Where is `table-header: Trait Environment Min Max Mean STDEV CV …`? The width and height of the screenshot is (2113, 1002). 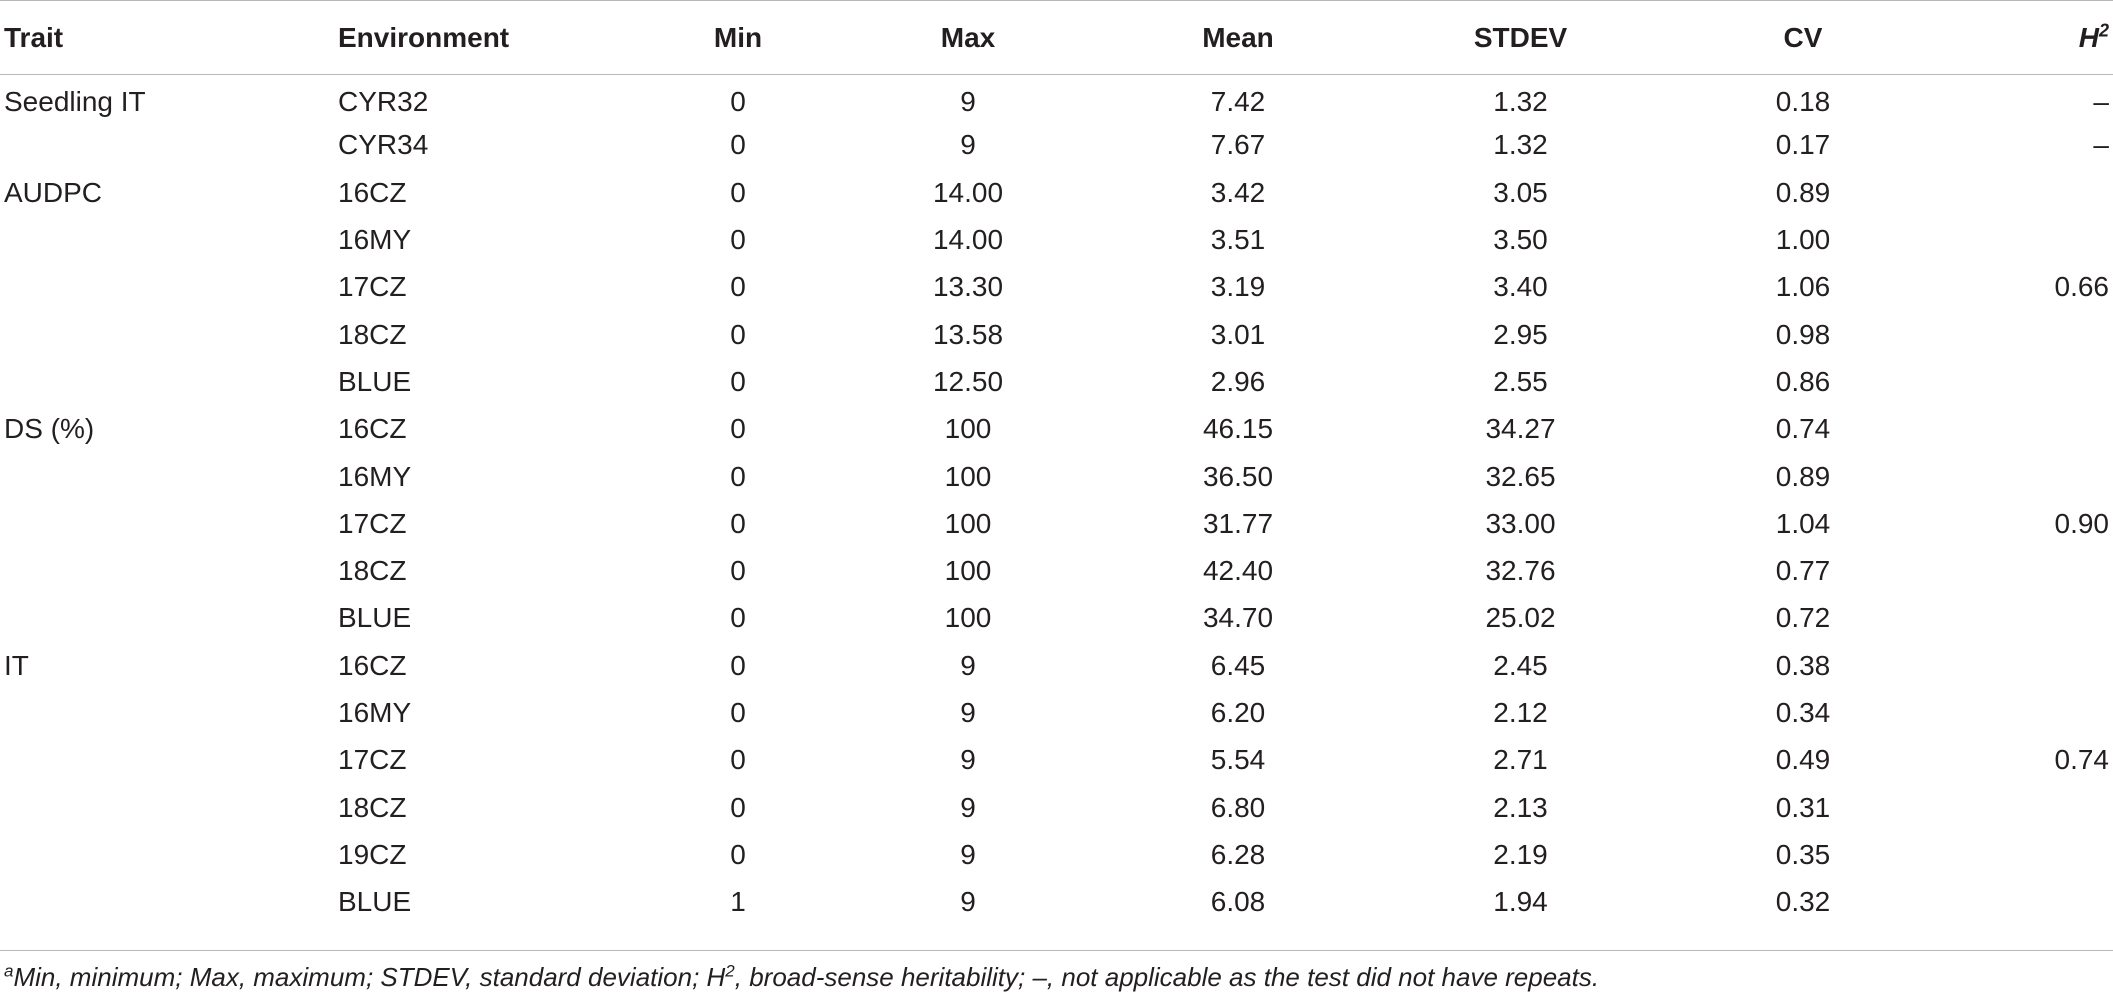
table-header: Trait Environment Min Max Mean STDEV CV … is located at coordinates (1056, 37).